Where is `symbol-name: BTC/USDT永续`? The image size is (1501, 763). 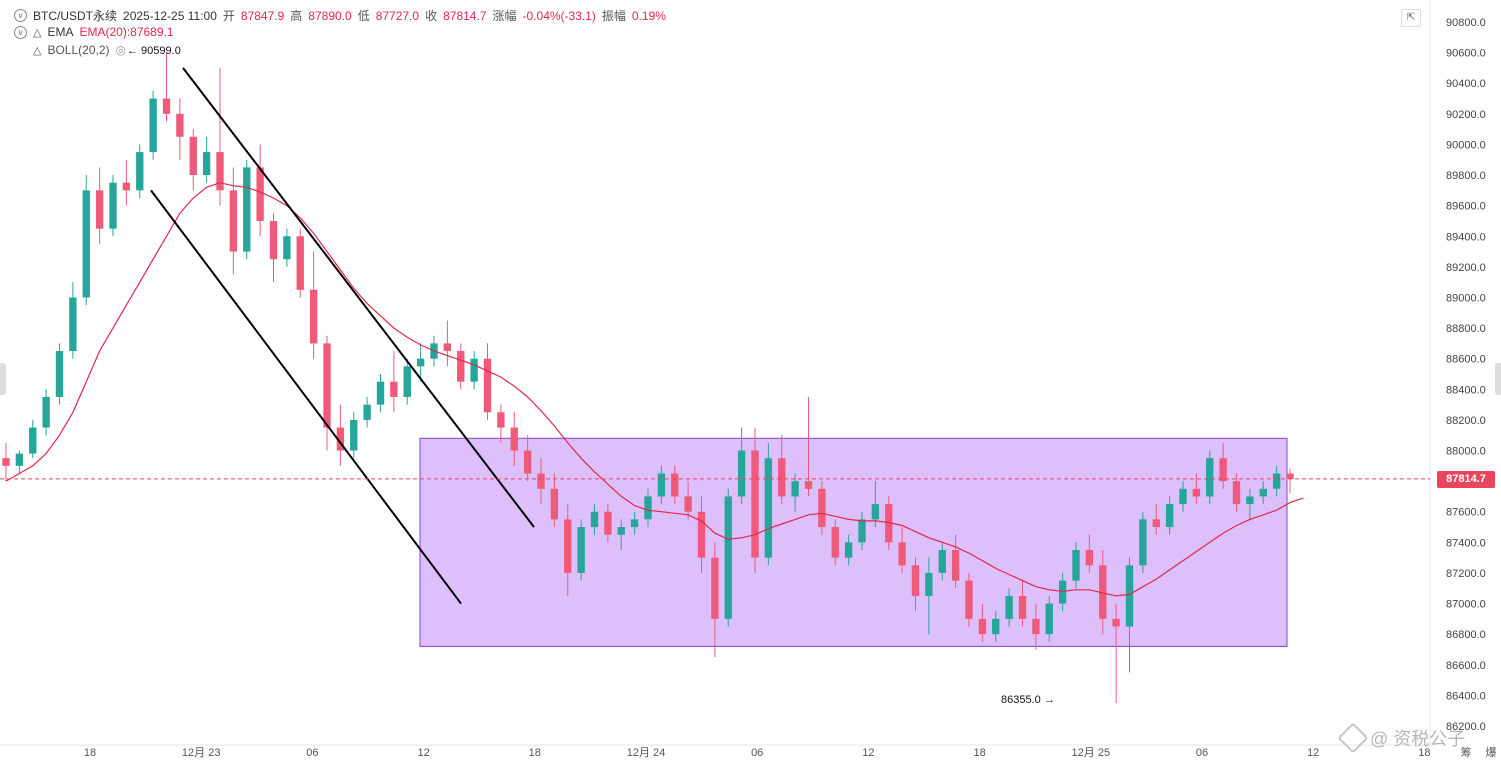
symbol-name: BTC/USDT永续 is located at coordinates (75, 16).